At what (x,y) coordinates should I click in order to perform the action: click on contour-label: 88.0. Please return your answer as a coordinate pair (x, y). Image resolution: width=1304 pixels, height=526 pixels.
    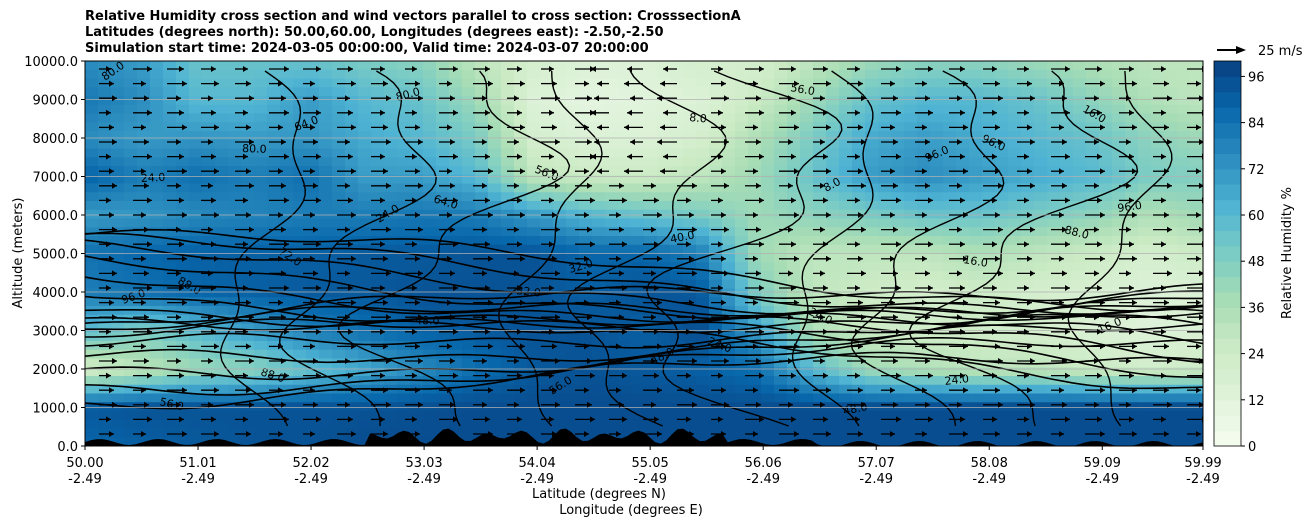
    Looking at the image, I should click on (1076, 232).